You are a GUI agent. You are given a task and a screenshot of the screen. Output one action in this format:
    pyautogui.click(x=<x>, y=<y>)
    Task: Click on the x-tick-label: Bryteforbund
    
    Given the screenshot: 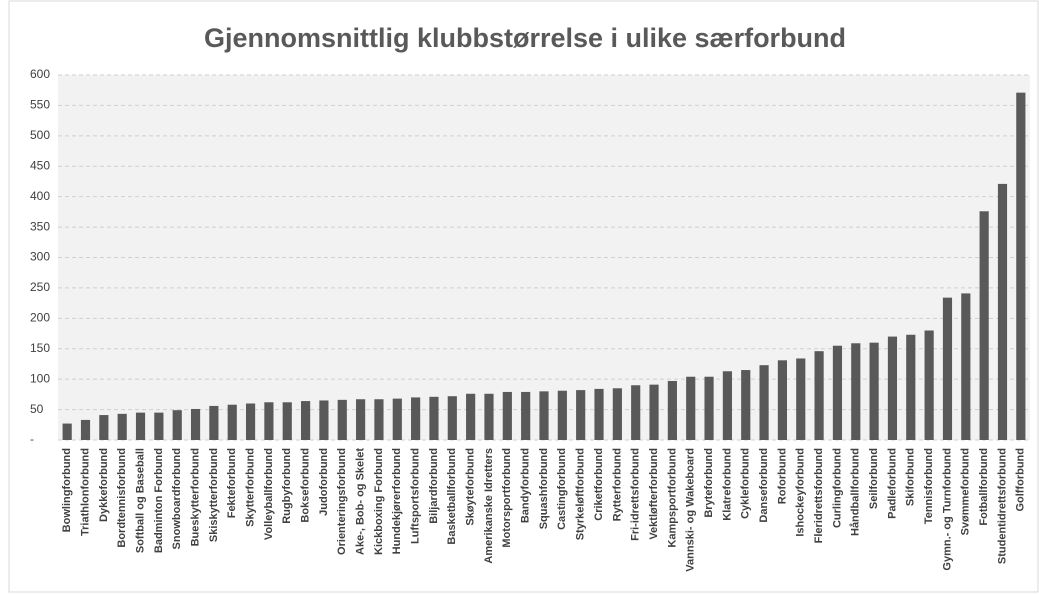 What is the action you would take?
    pyautogui.click(x=709, y=483)
    